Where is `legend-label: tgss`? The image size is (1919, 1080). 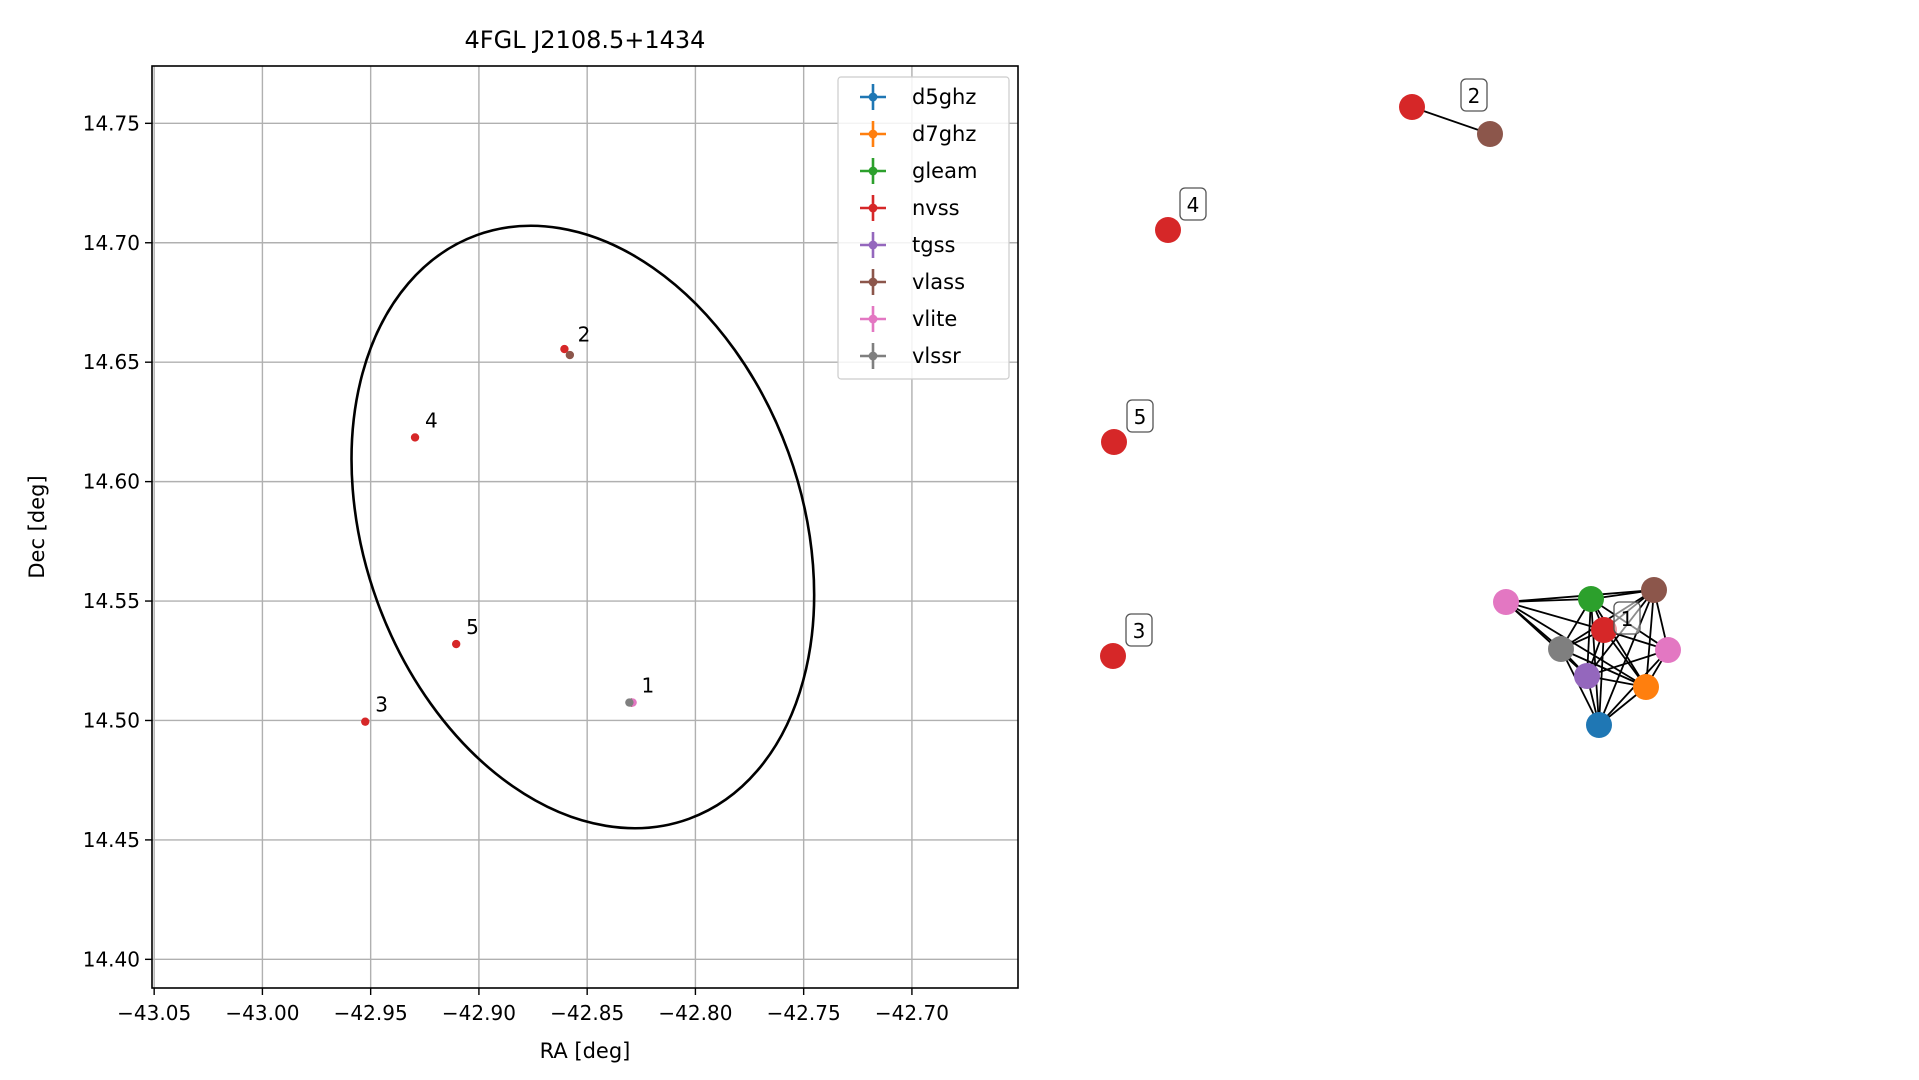 legend-label: tgss is located at coordinates (933, 245).